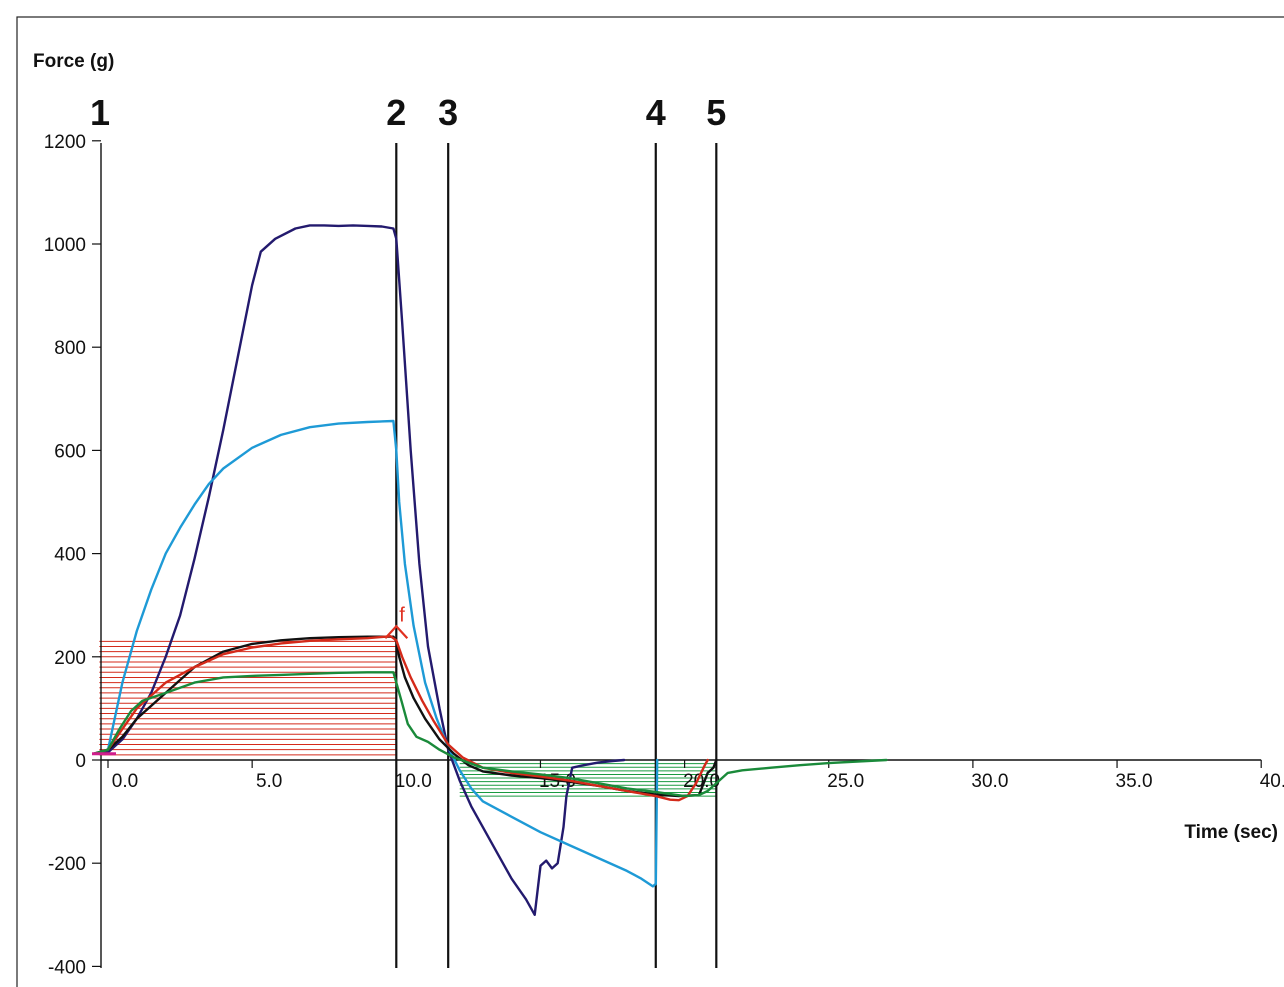  I want to click on y-tick-label: -400, so click(67, 967).